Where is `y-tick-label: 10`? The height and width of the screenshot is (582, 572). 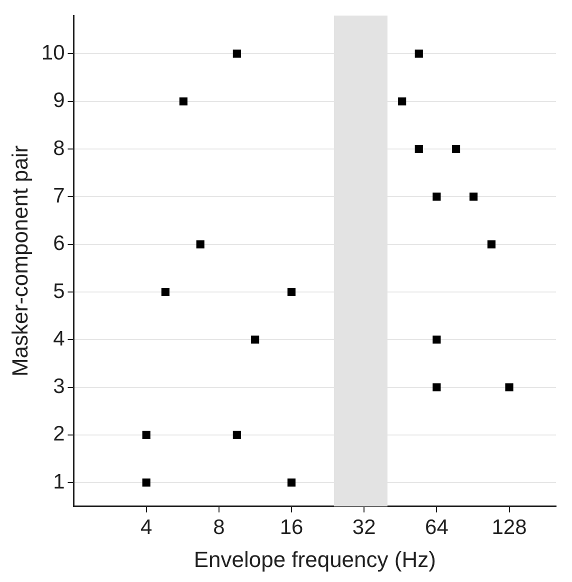 y-tick-label: 10 is located at coordinates (53, 53).